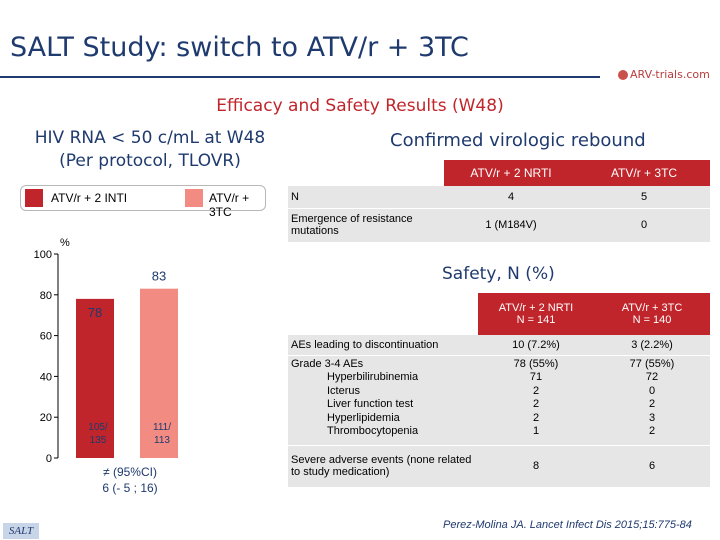 This screenshot has height=540, width=720. What do you see at coordinates (536, 465) in the screenshot?
I see `safety-row-sae-arm1: 8` at bounding box center [536, 465].